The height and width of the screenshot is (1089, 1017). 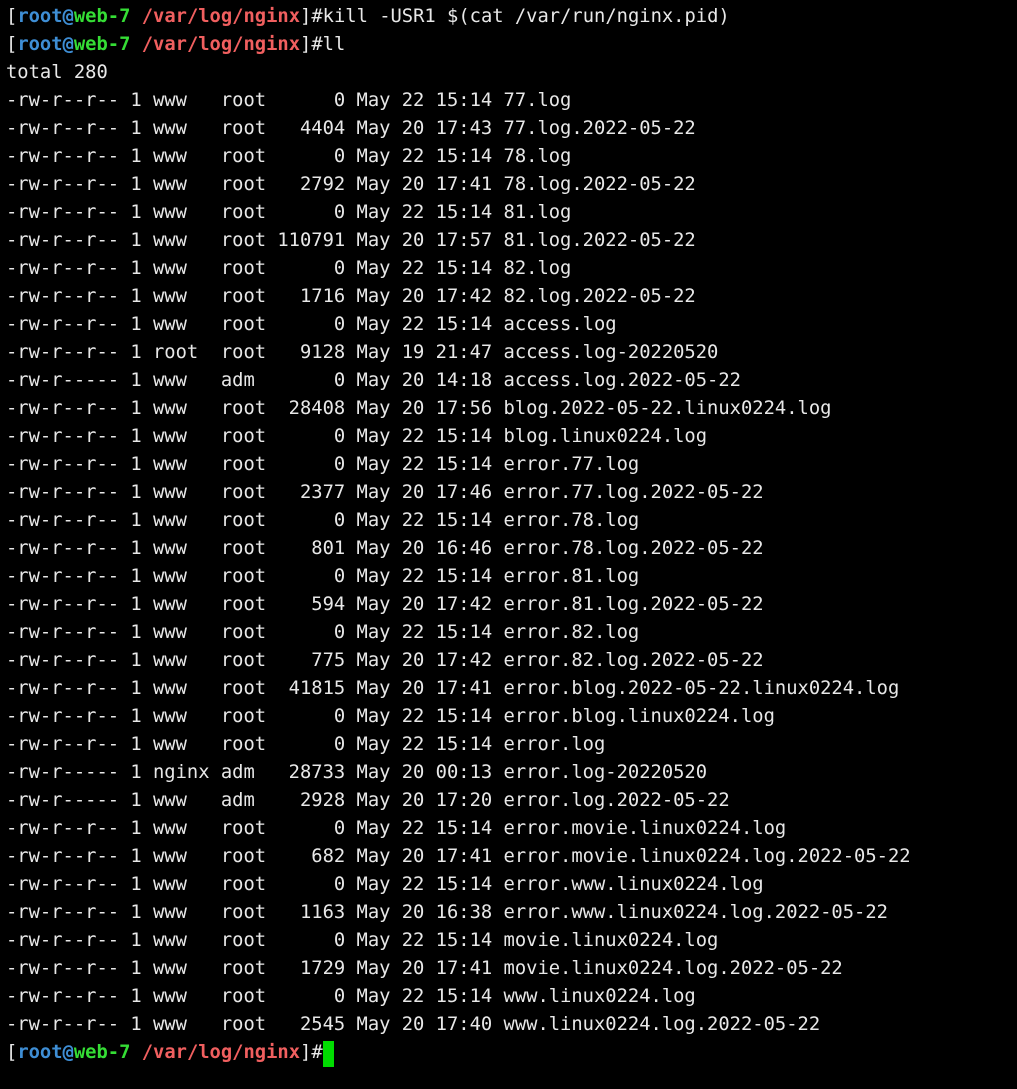 I want to click on command-text-kill: kill -USR1 $(cat /var/run/nginx.pid), so click(x=526, y=16).